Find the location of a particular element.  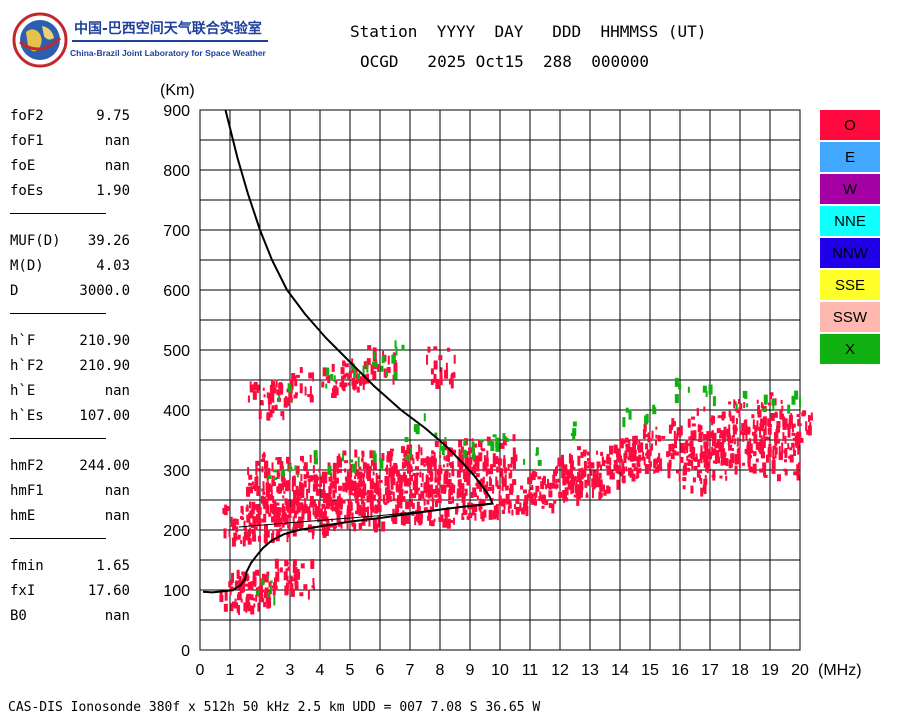

header-labels: Station YYYY DAY DDD HHMMSS (UT) is located at coordinates (528, 31).